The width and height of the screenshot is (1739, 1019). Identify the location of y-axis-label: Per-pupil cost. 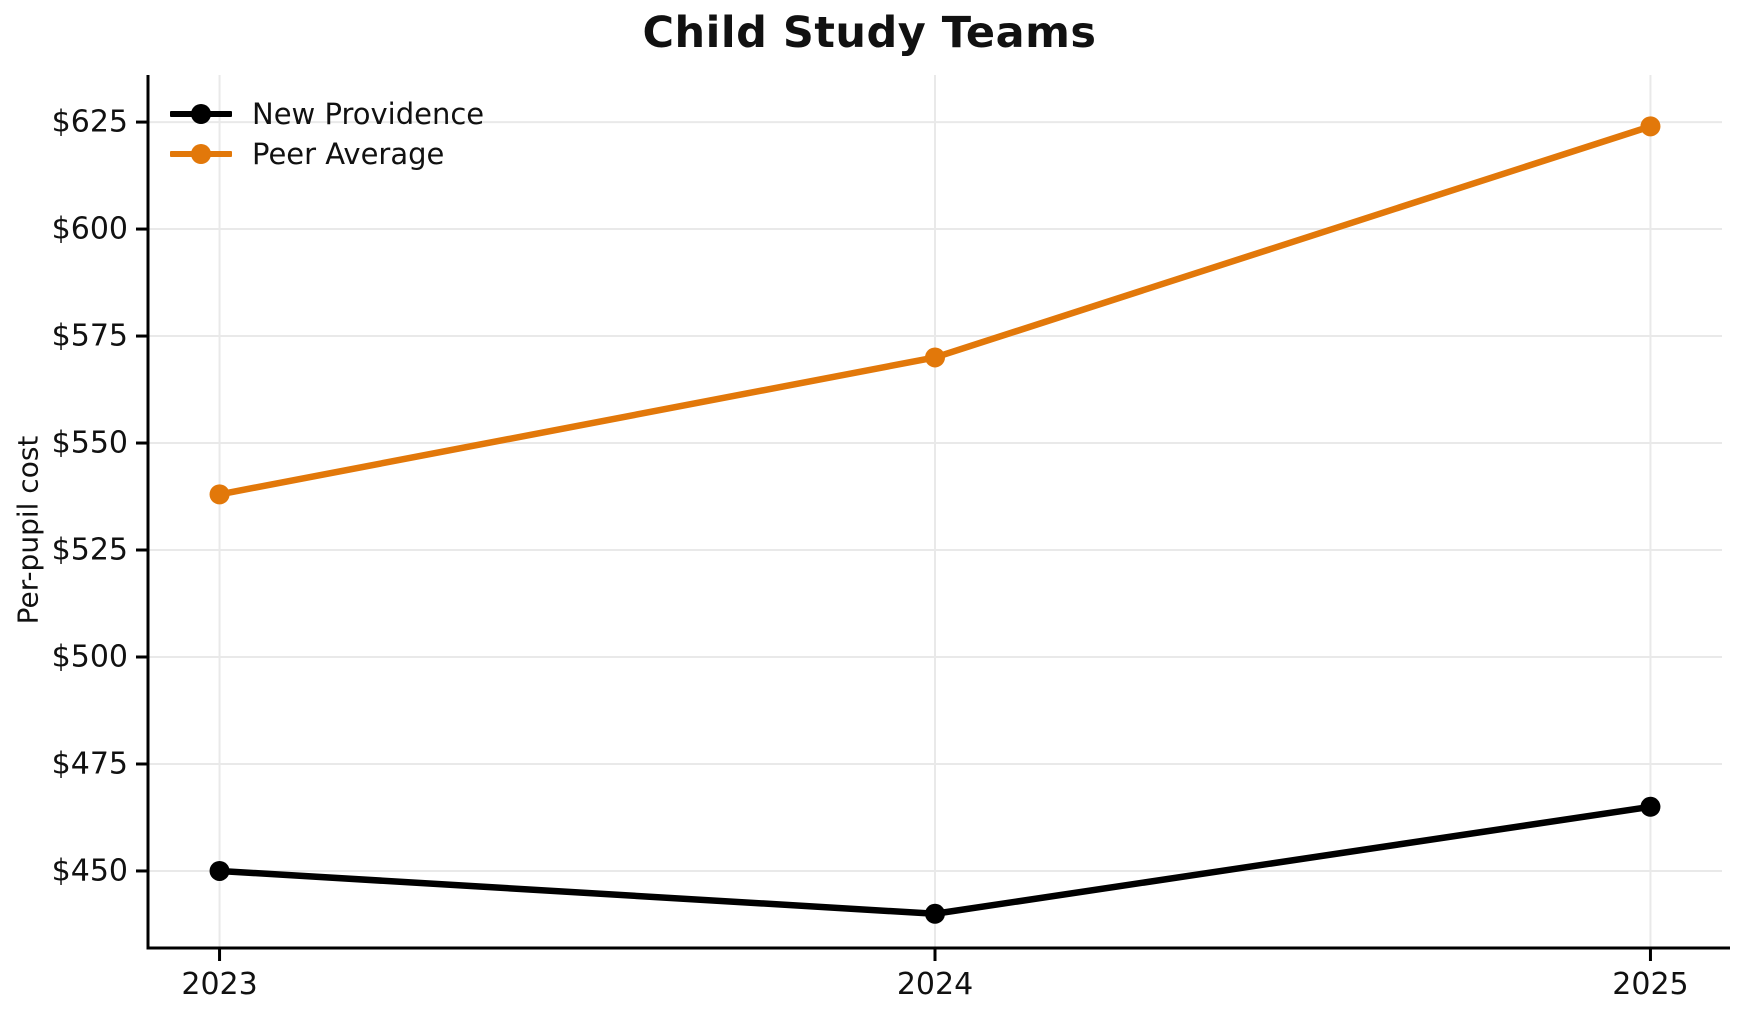
(28, 530).